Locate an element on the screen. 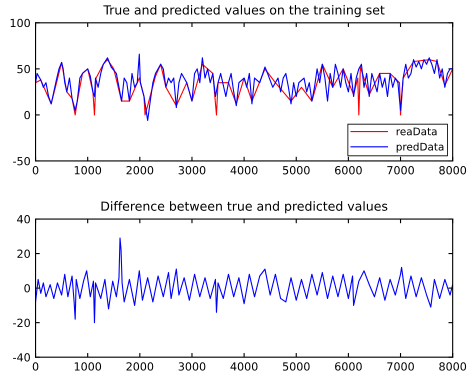 Image resolution: width=474 pixels, height=380 pixels. y-tick-label: 100 is located at coordinates (20, 23).